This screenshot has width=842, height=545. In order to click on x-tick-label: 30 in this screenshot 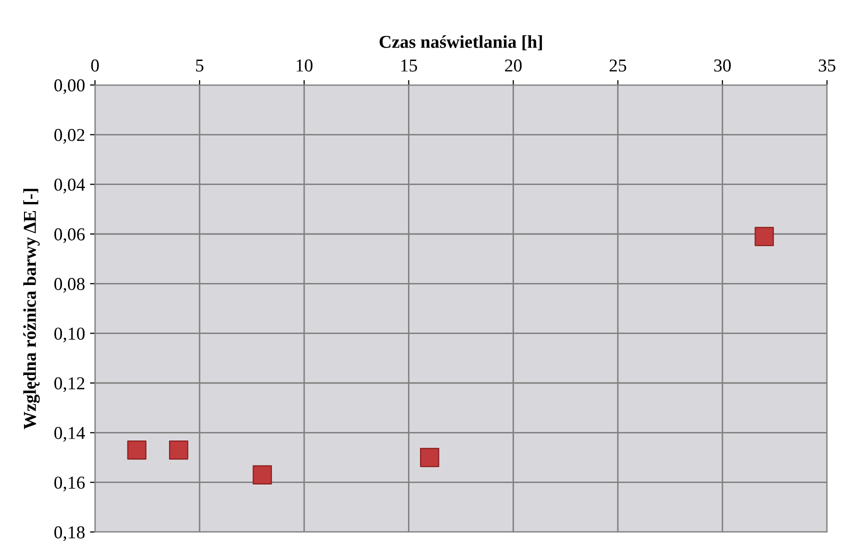, I will do `click(722, 65)`.